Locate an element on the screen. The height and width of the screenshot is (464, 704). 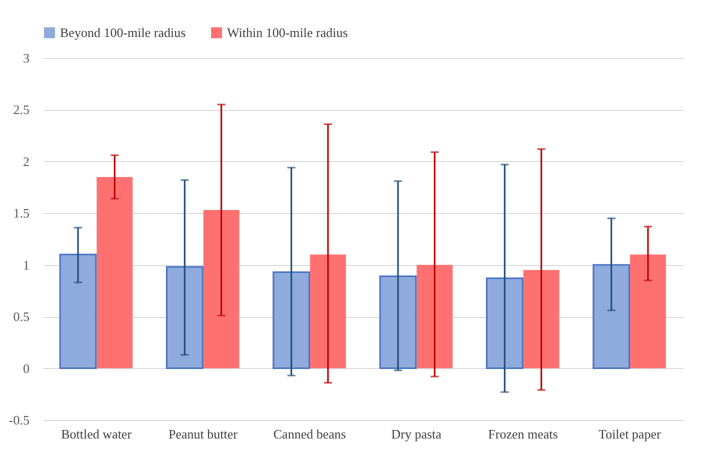
y-tick-label: -0.5 is located at coordinates (19, 420).